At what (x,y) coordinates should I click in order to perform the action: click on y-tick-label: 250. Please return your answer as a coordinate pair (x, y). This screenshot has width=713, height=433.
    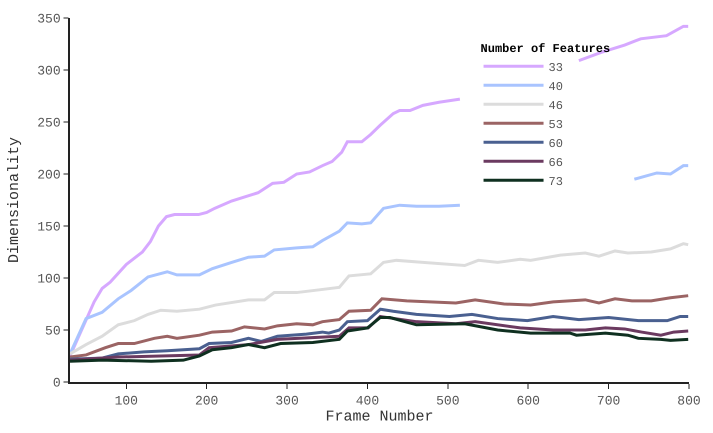
    Looking at the image, I should click on (49, 123).